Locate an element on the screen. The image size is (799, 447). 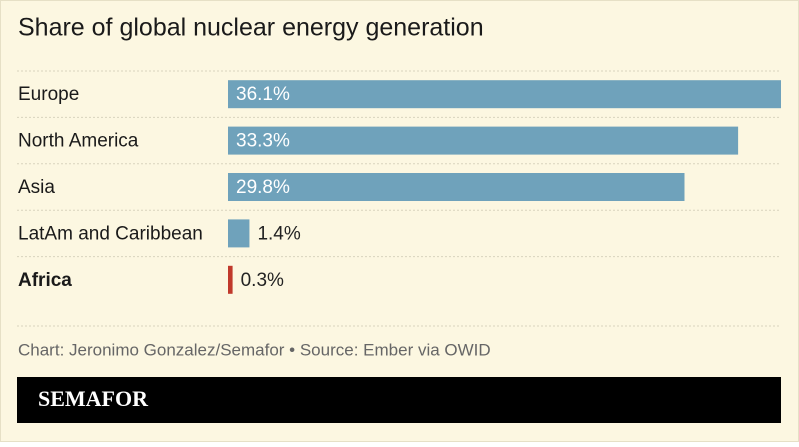
logo-bar is located at coordinates (399, 400).